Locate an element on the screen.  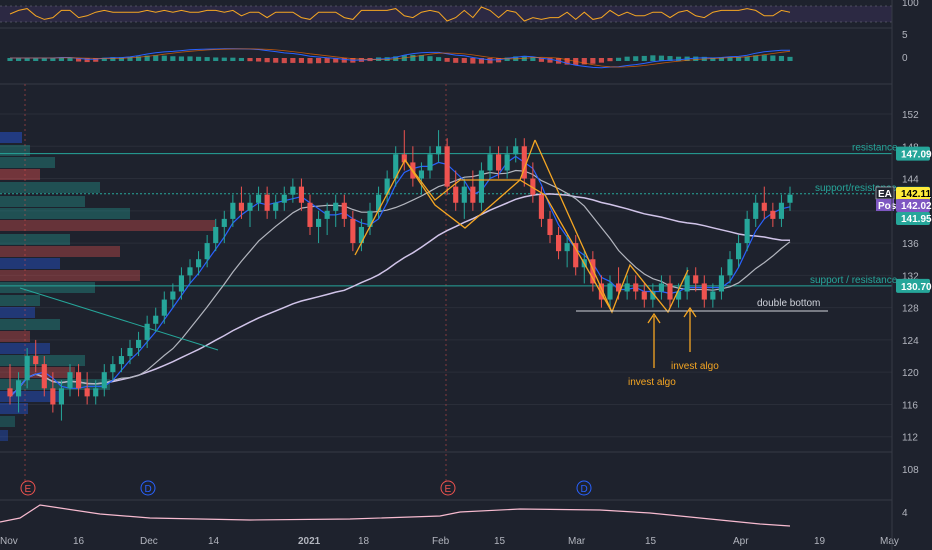
date-label: 2021 is located at coordinates (309, 541).